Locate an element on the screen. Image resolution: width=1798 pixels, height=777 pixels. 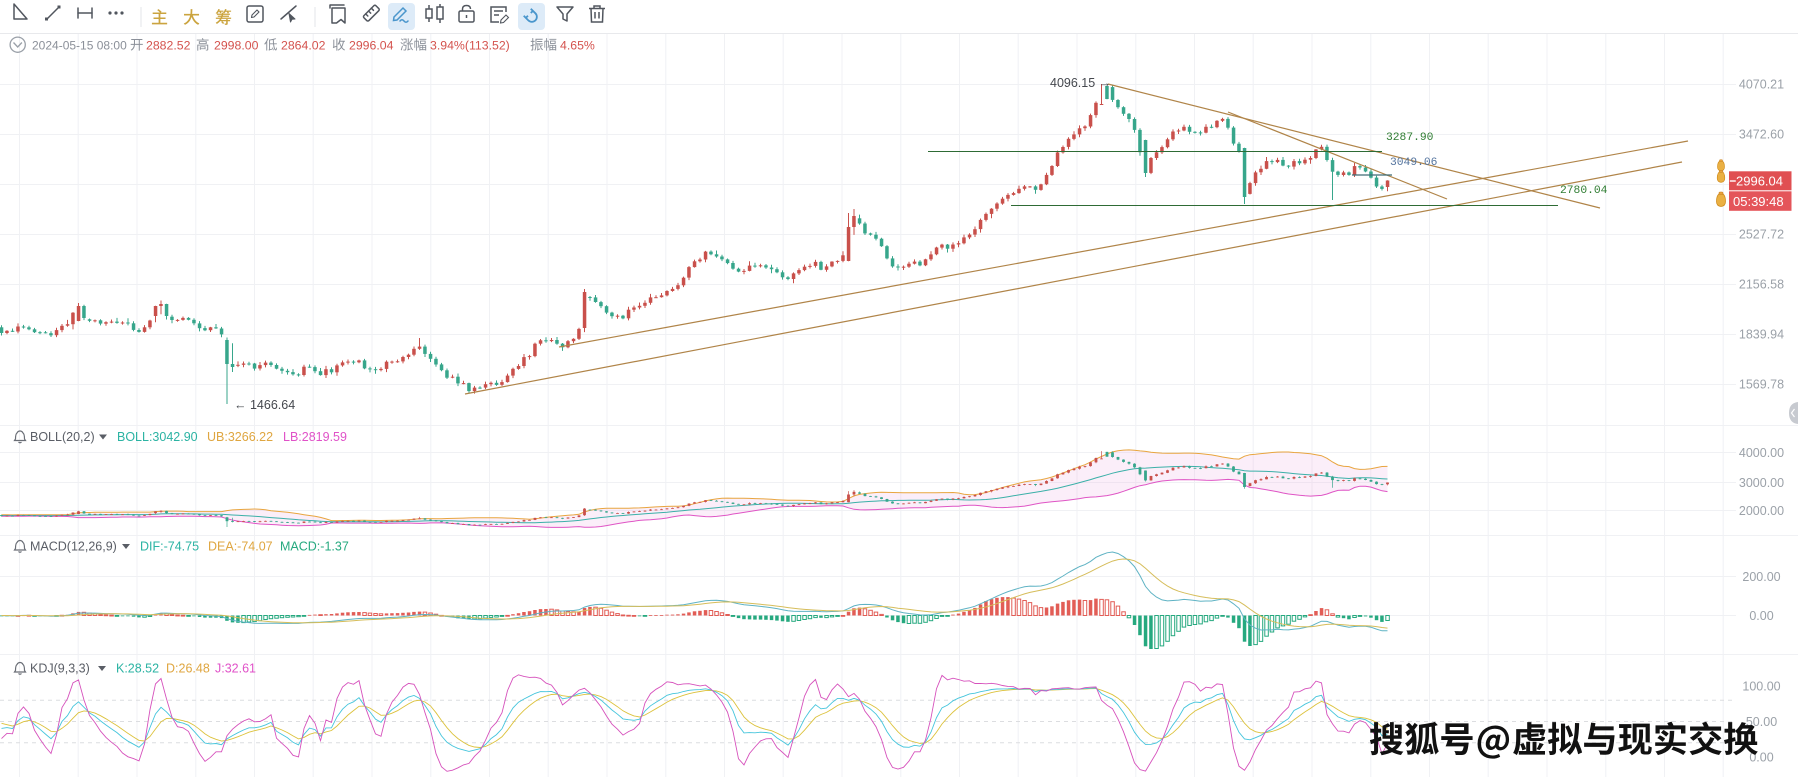
svg-text: 2156.58 is located at coordinates (1761, 284).